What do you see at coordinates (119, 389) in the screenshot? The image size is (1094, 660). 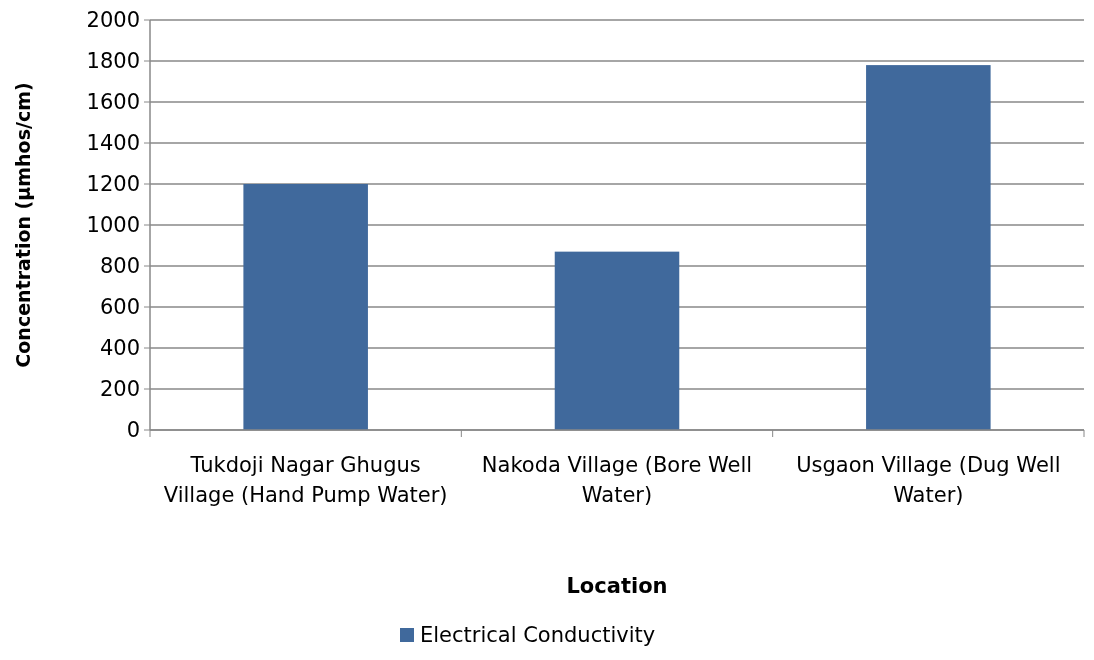 I see `y-tick-label: 200` at bounding box center [119, 389].